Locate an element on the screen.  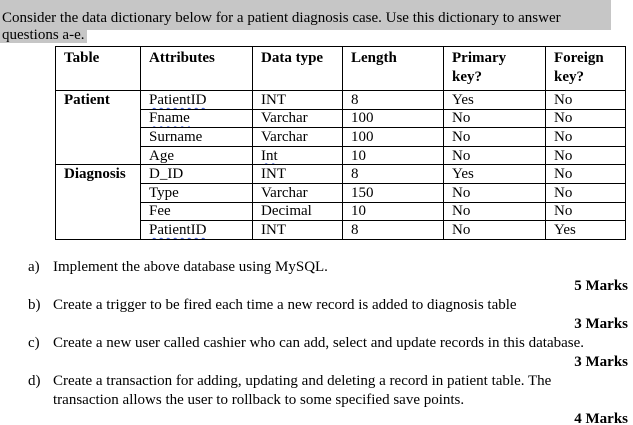
attribute-cell: Surname is located at coordinates (196, 137).